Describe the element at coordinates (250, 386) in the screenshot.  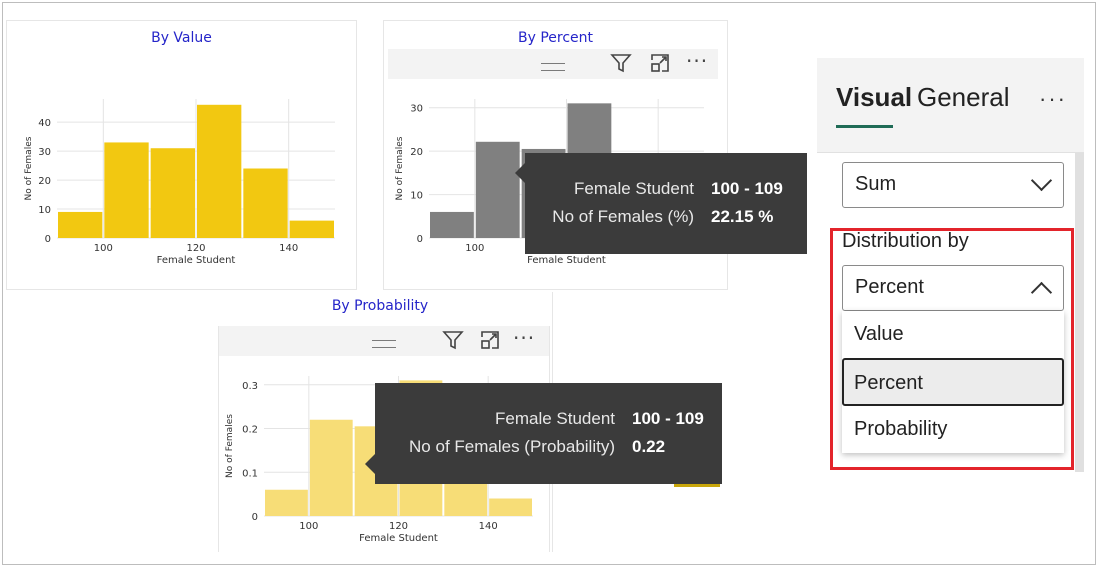
I see `y-tick-label: 0.3` at that location.